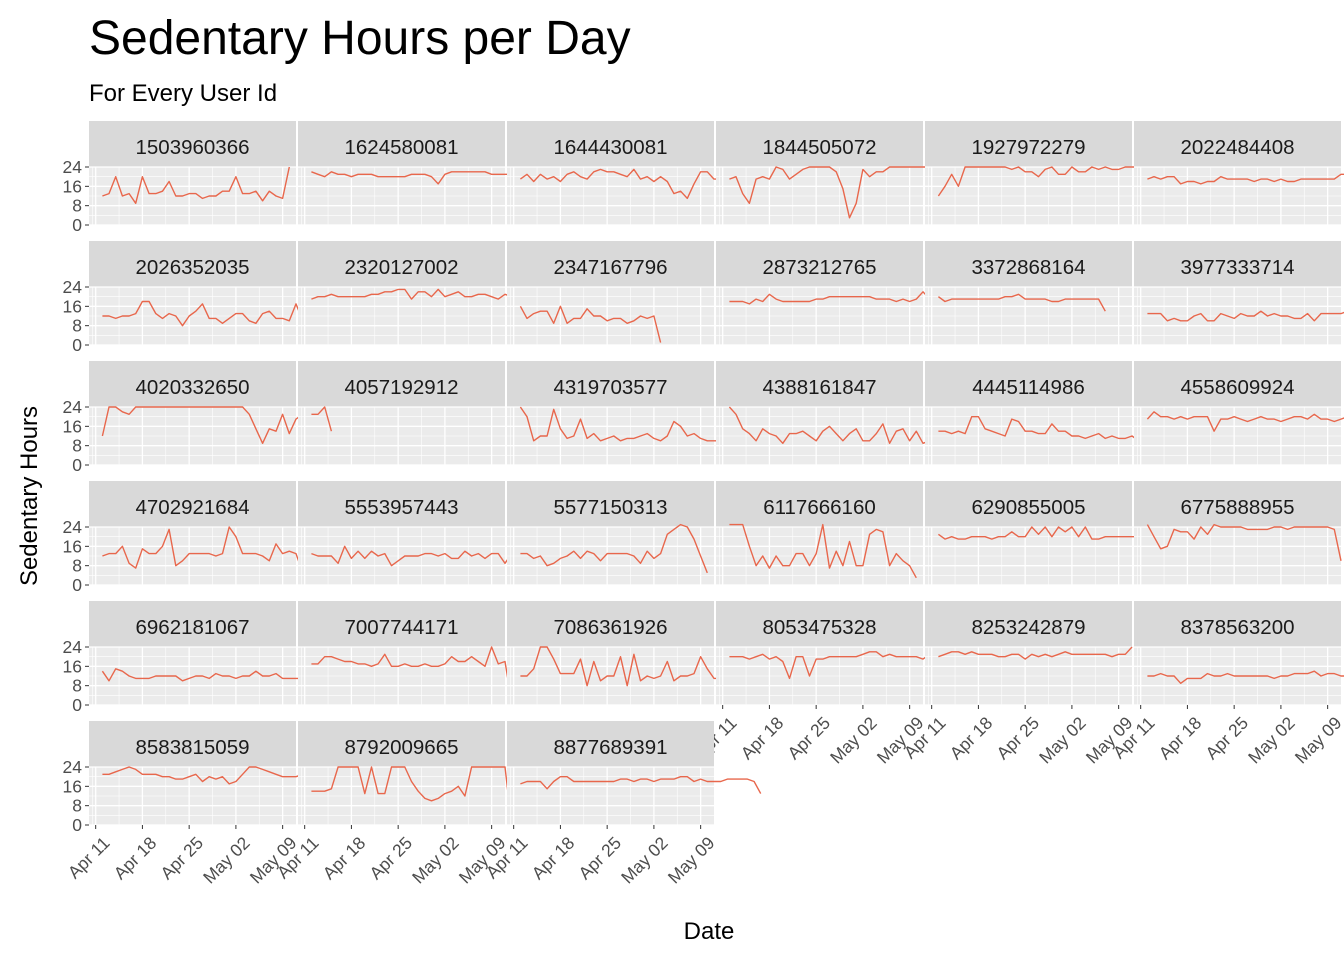 This screenshot has height=960, width=1344. I want to click on facet-panel: 3977333714, so click(1239, 293).